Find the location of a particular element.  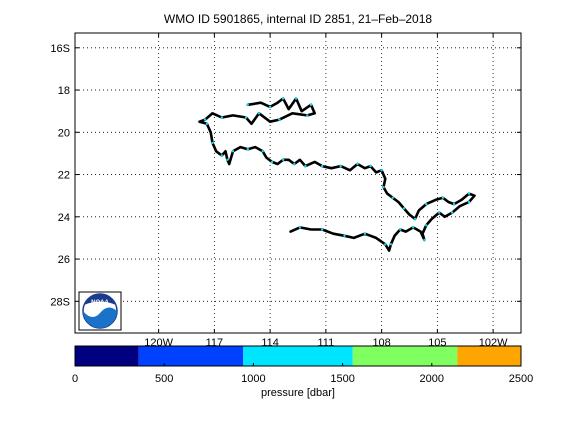

colorbar-ticks: 0 500 1000 1500 2000 2500 is located at coordinates (302, 374).